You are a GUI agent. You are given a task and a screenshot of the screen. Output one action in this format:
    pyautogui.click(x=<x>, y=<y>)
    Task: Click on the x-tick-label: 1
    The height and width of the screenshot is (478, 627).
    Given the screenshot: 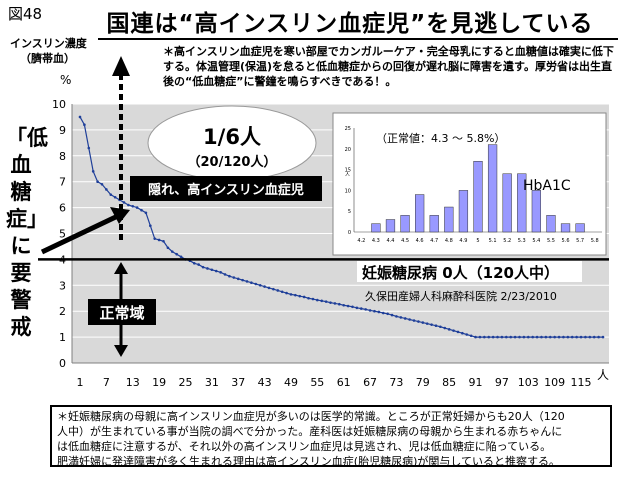 What is the action you would take?
    pyautogui.click(x=80, y=382)
    